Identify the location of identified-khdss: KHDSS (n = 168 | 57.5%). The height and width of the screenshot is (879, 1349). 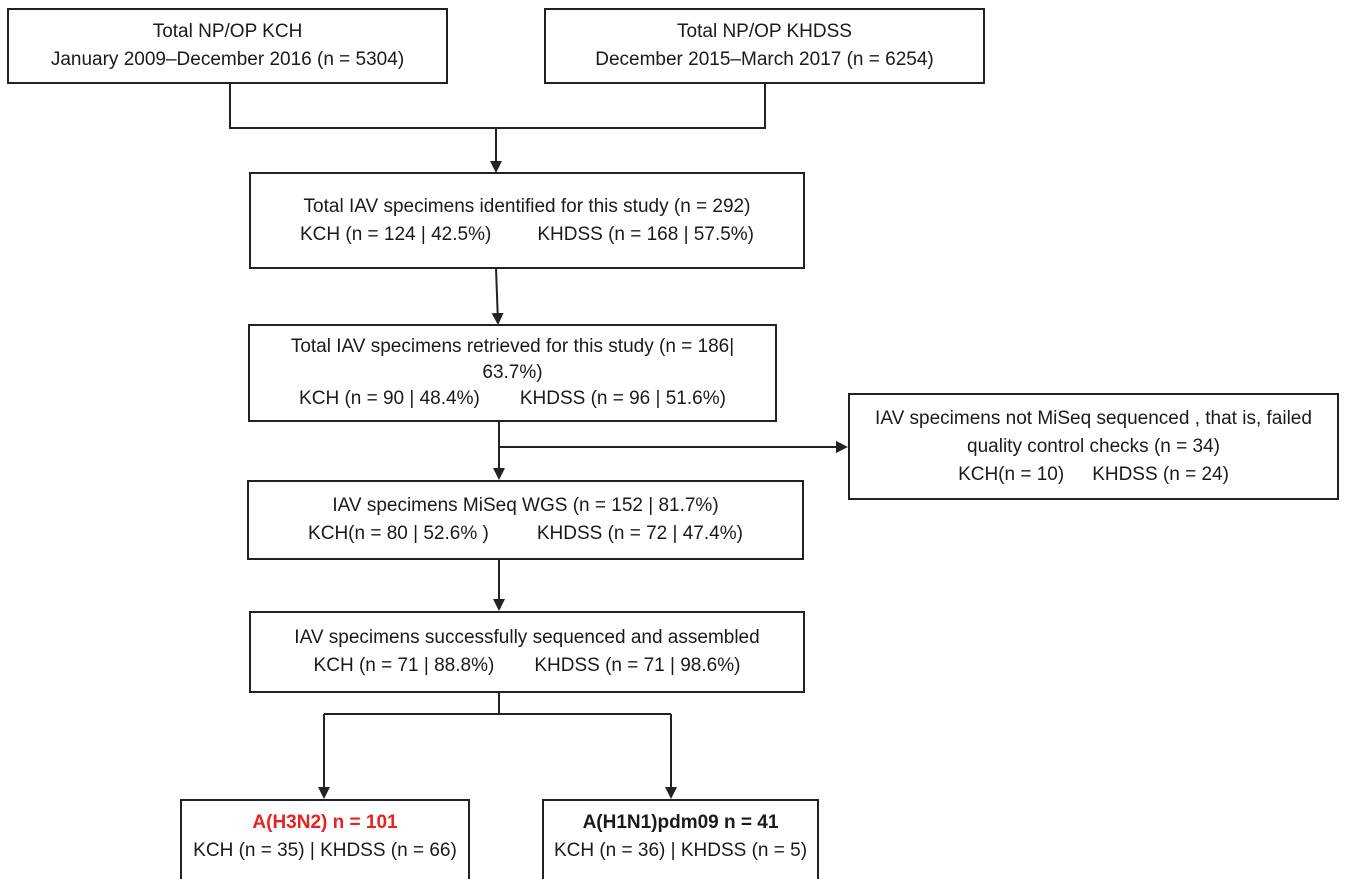
(646, 234).